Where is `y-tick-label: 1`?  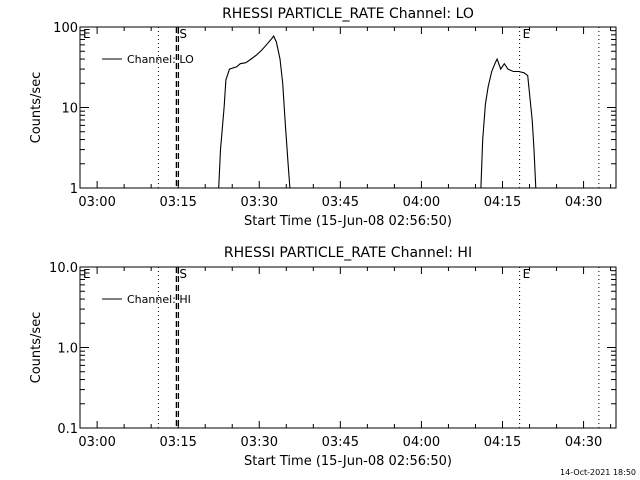 y-tick-label: 1 is located at coordinates (74, 189).